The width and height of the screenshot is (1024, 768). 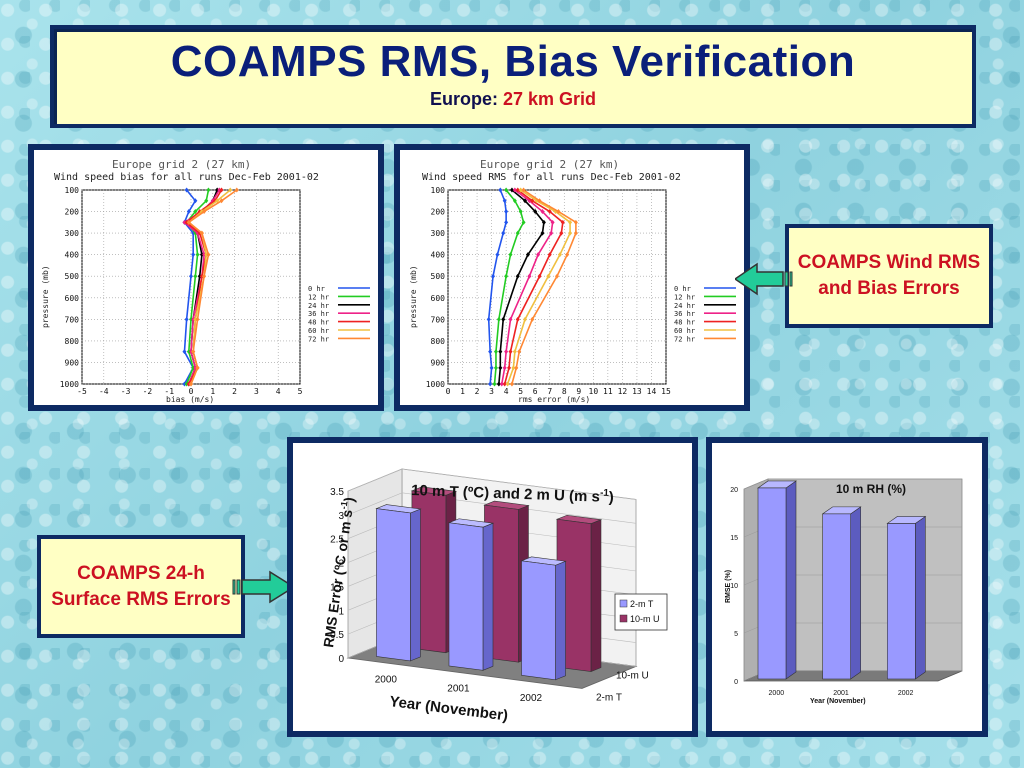 I want to click on rms-x-tick: 6, so click(x=535, y=391).